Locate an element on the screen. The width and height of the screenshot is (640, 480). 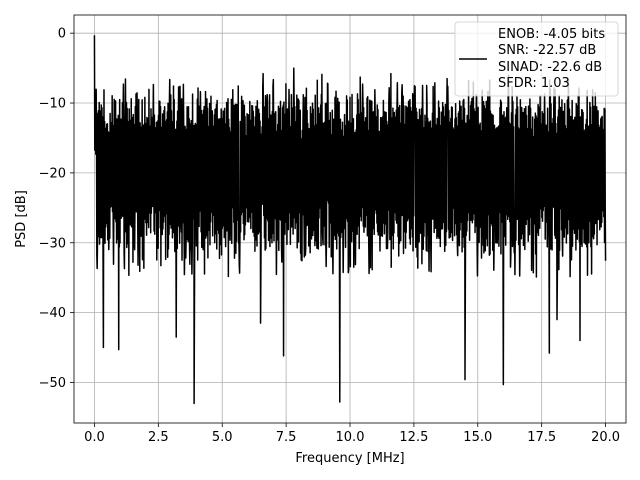
x-tick-label: 17.5 is located at coordinates (541, 437).